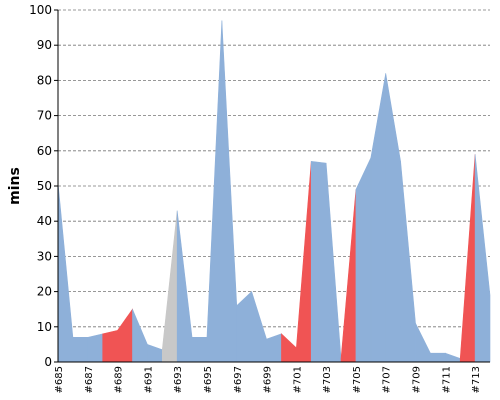  Describe the element at coordinates (44, 151) in the screenshot. I see `y-tick-label: 60` at that location.